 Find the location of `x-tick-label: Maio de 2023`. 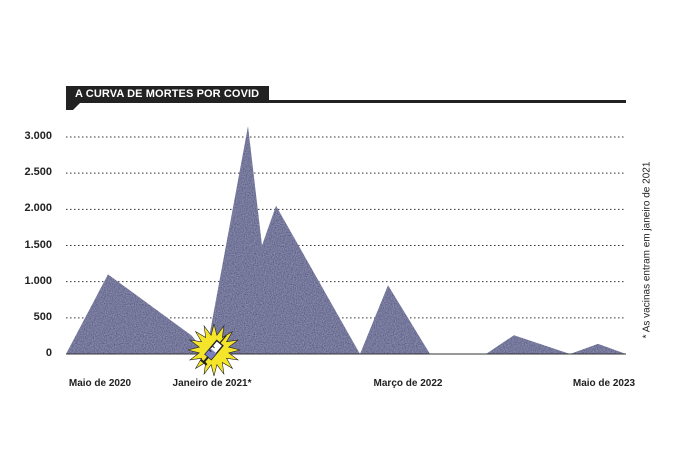

x-tick-label: Maio de 2023 is located at coordinates (604, 383).